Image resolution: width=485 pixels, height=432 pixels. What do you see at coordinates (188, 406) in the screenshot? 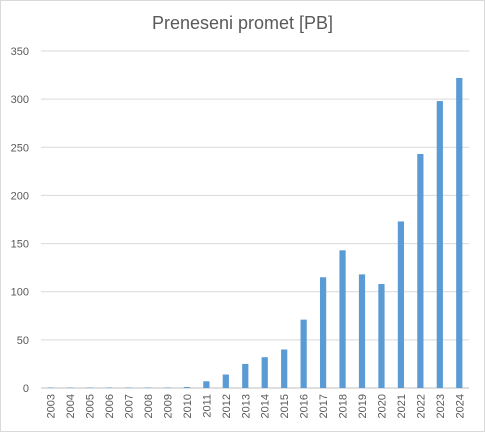
I see `x-tick-label: 2010` at bounding box center [188, 406].